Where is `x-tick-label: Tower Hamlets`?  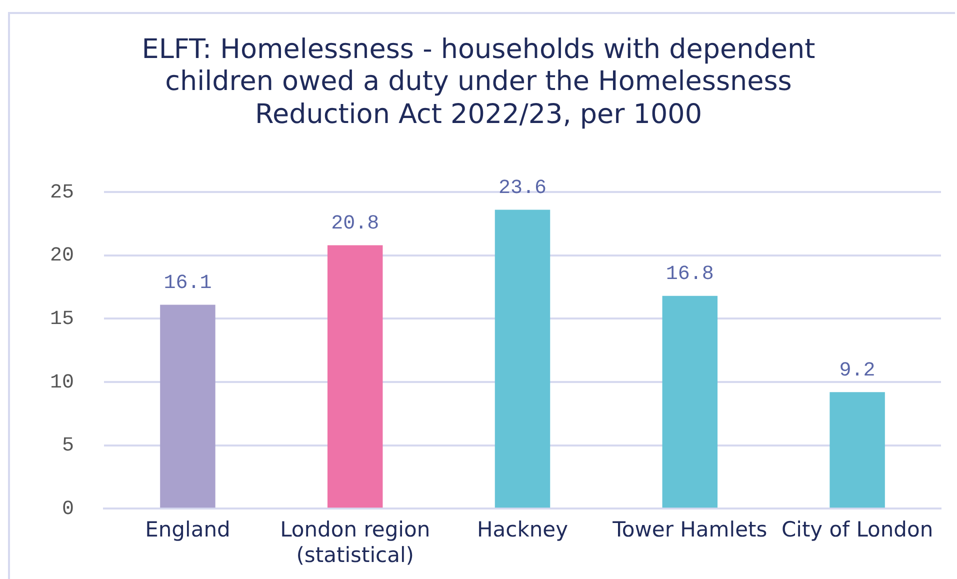
x-tick-label: Tower Hamlets is located at coordinates (690, 530).